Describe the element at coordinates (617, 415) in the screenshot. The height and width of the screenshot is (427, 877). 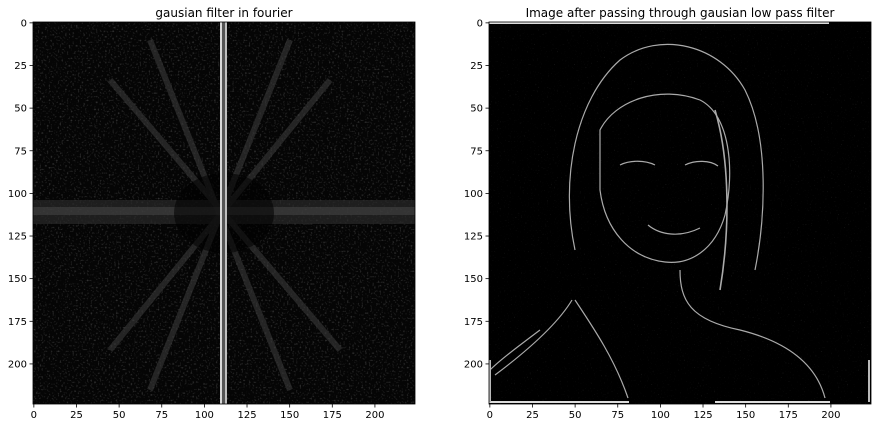
I see `filtered-x-tick-label: 75` at that location.